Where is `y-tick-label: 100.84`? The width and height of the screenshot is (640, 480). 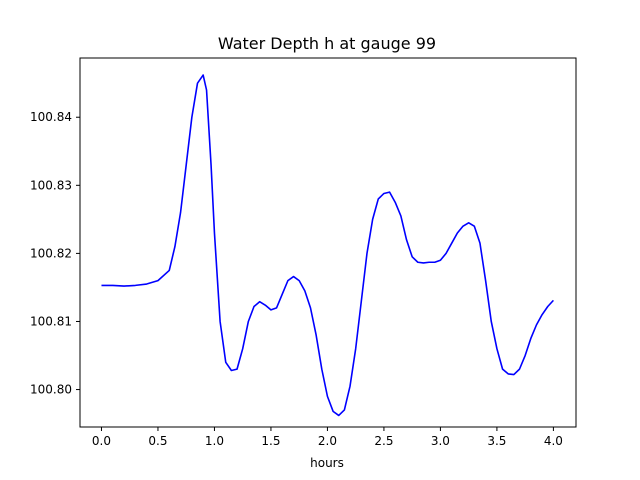
y-tick-label: 100.84 is located at coordinates (51, 117).